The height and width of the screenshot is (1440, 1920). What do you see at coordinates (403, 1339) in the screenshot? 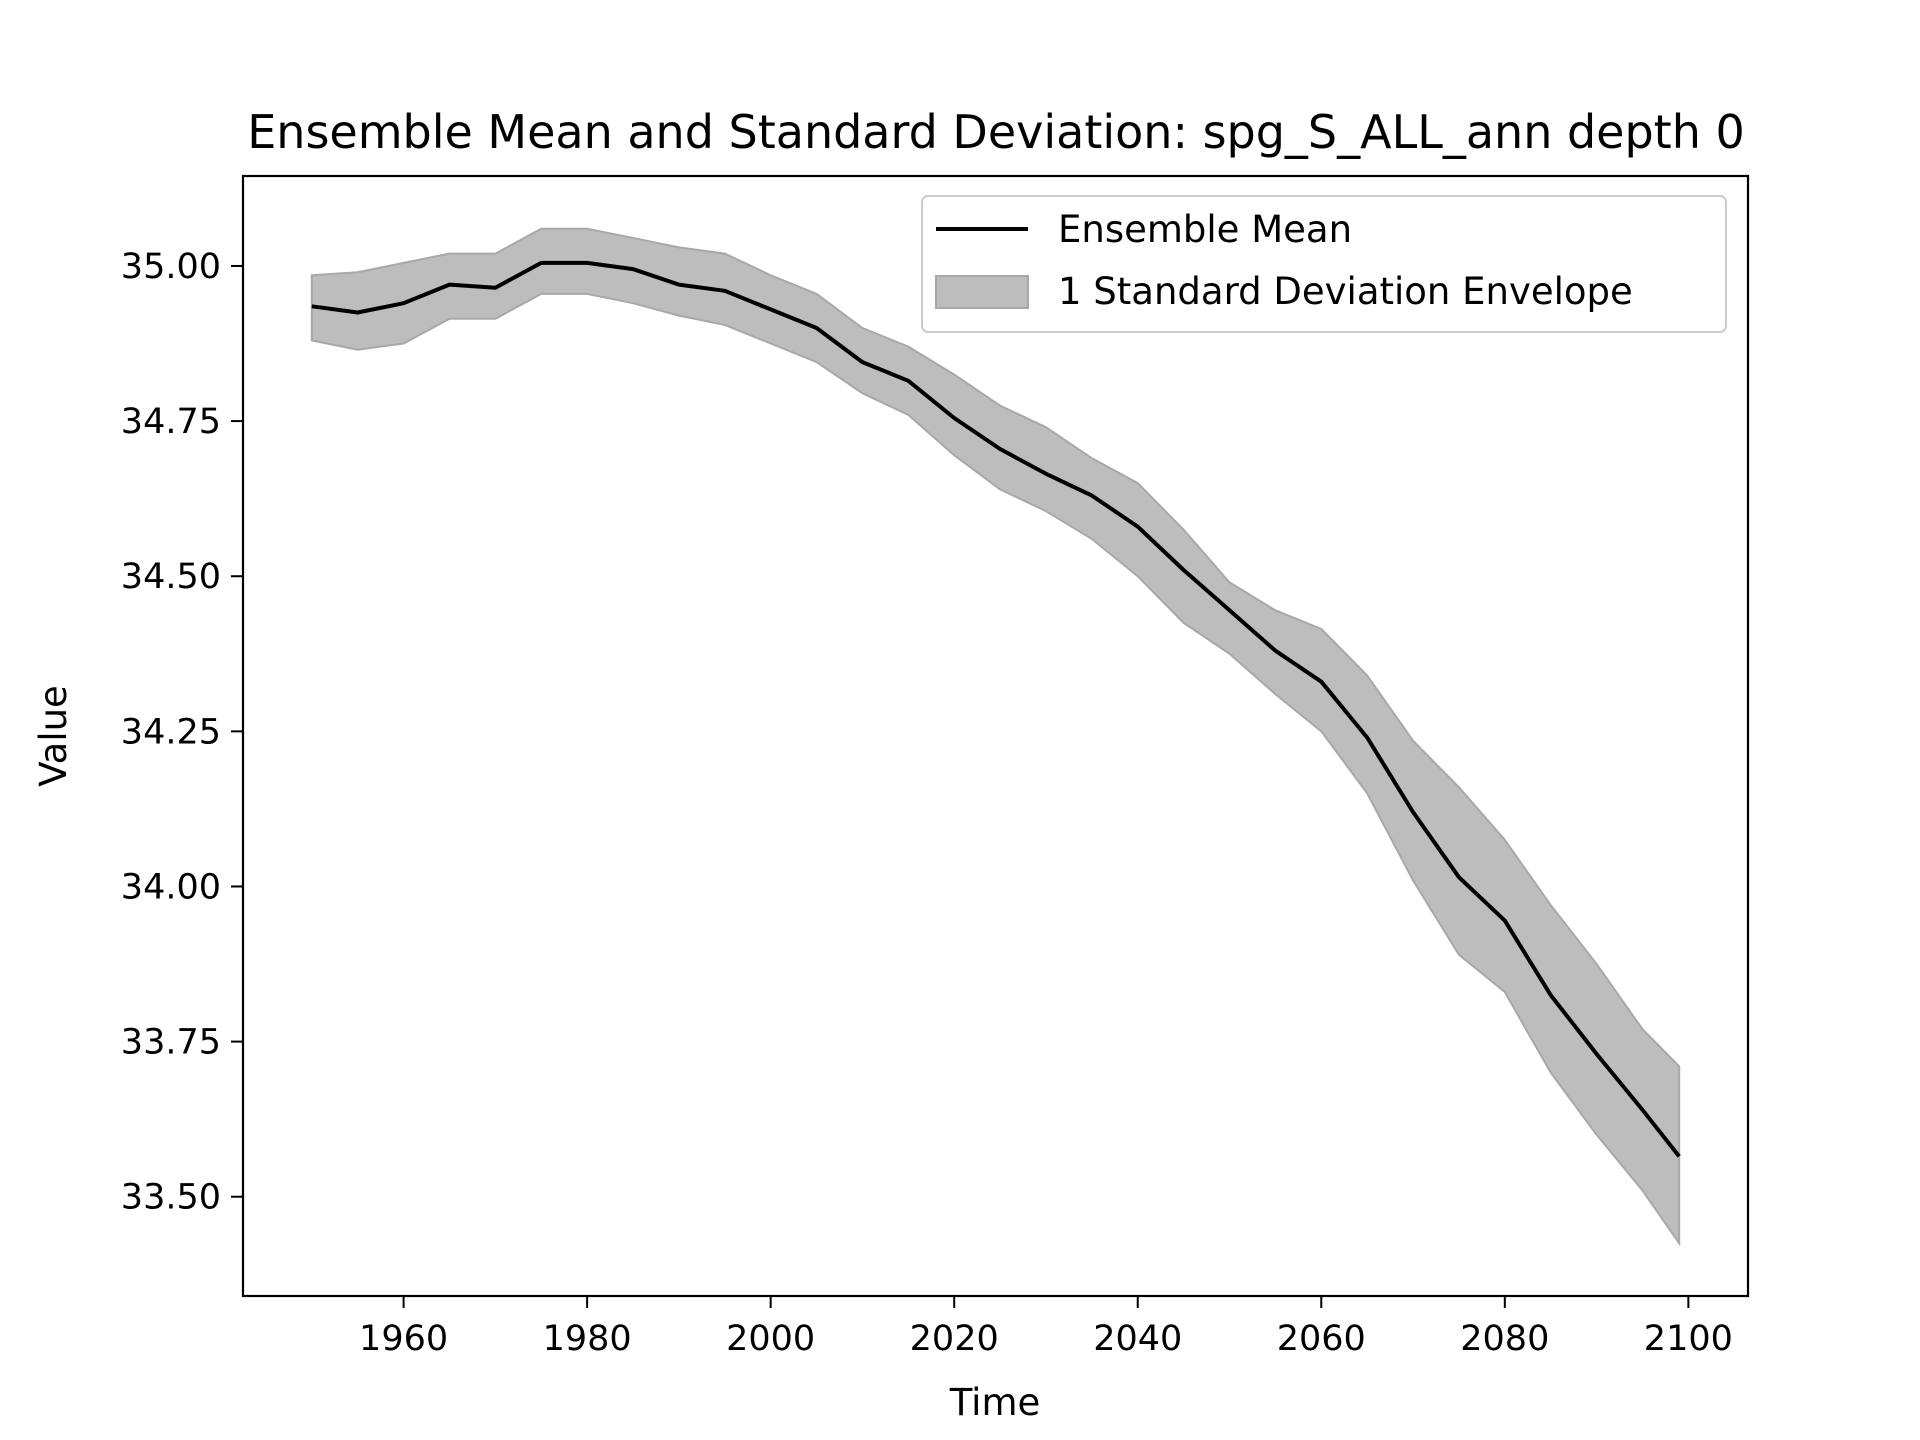
I see `x-tick-label: 1960` at bounding box center [403, 1339].